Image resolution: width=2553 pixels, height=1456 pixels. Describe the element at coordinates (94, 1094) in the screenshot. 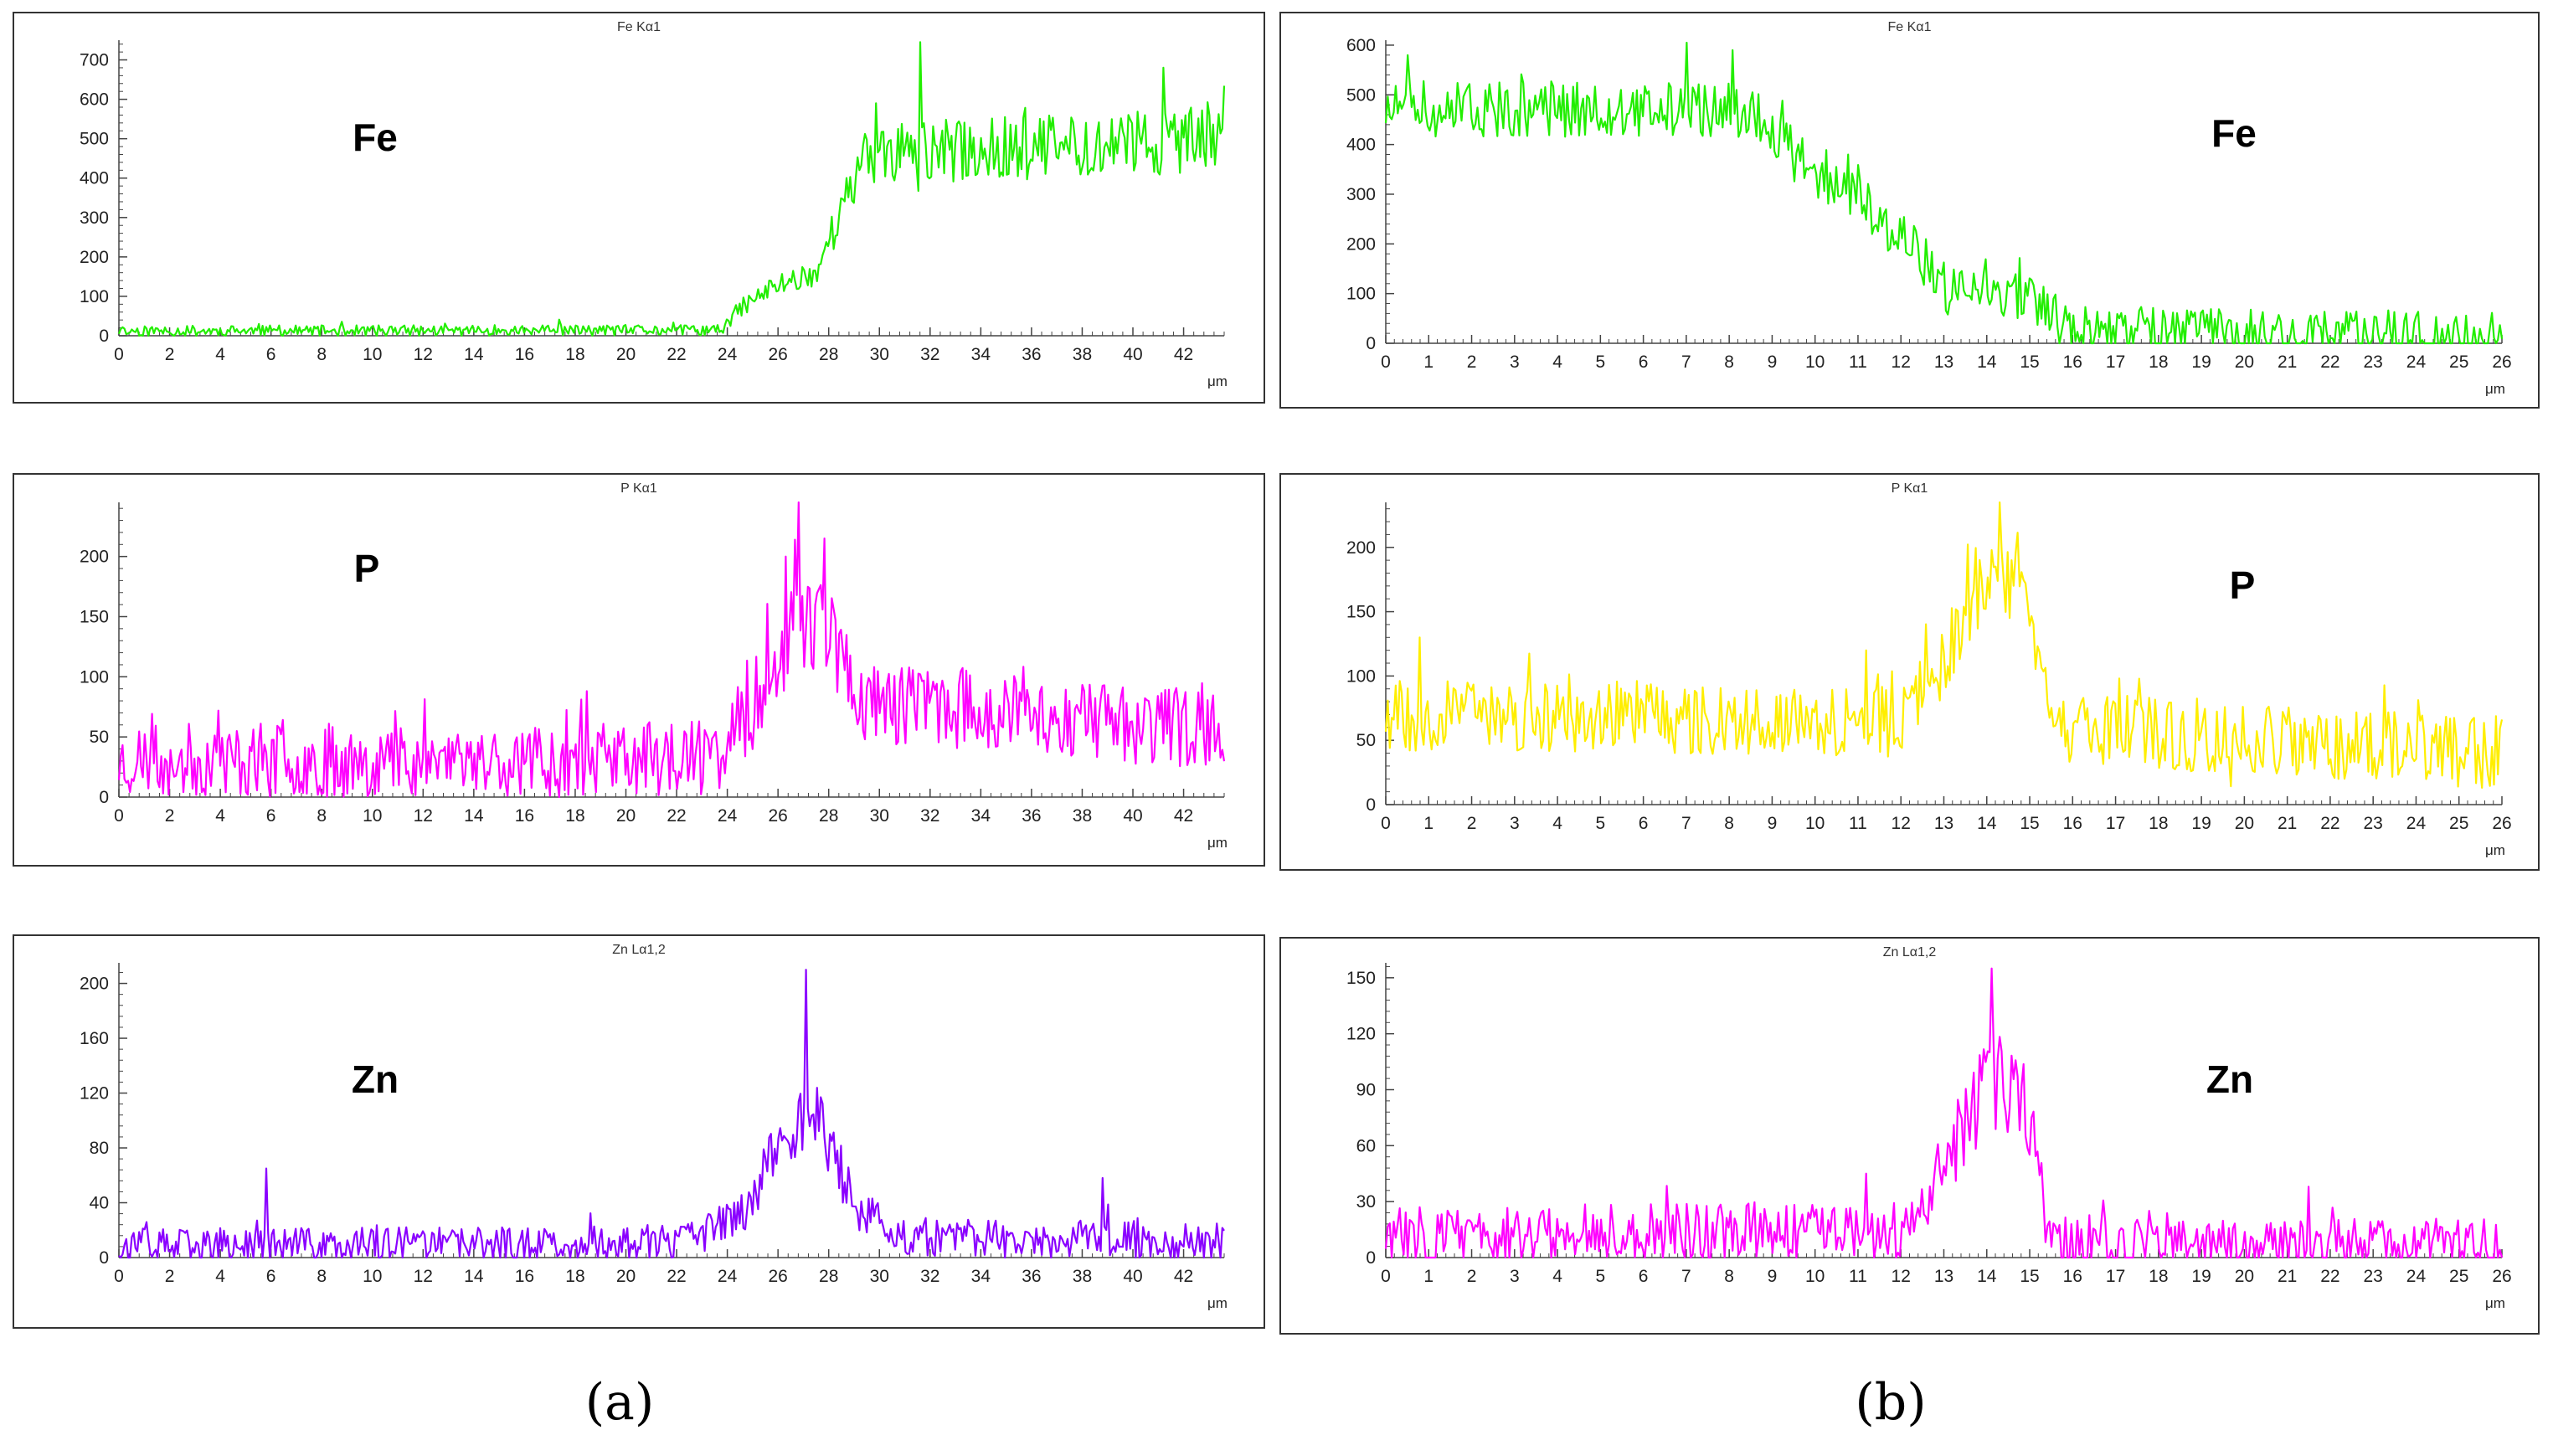

I see `y-tick-label: 120` at that location.